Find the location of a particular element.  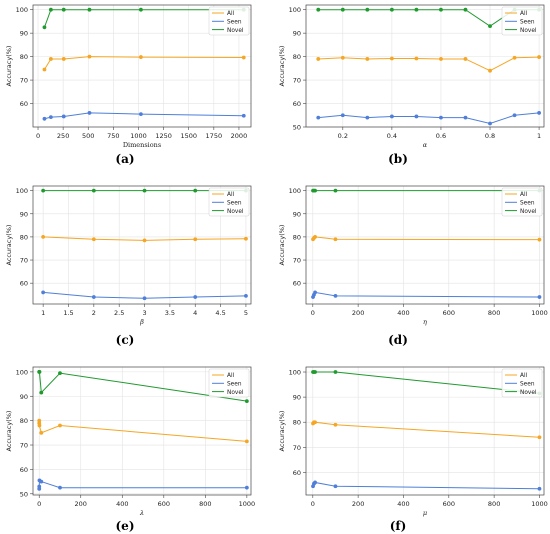

x-tick-label: 1500 is located at coordinates (188, 136).